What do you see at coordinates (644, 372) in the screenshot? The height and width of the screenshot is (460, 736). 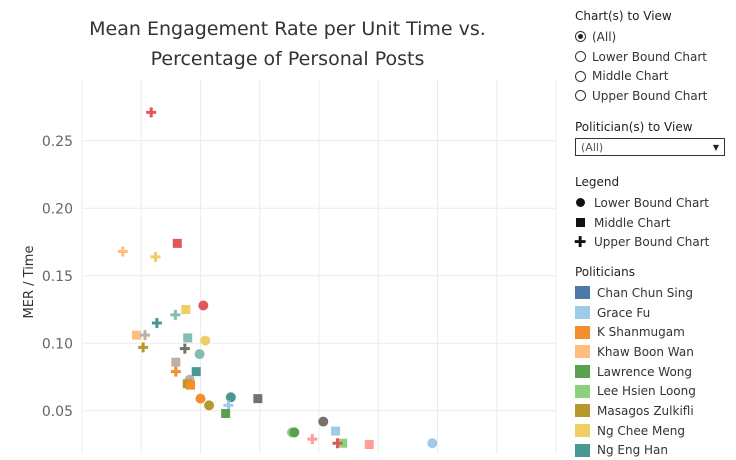 I see `politician-name: Lawrence Wong` at bounding box center [644, 372].